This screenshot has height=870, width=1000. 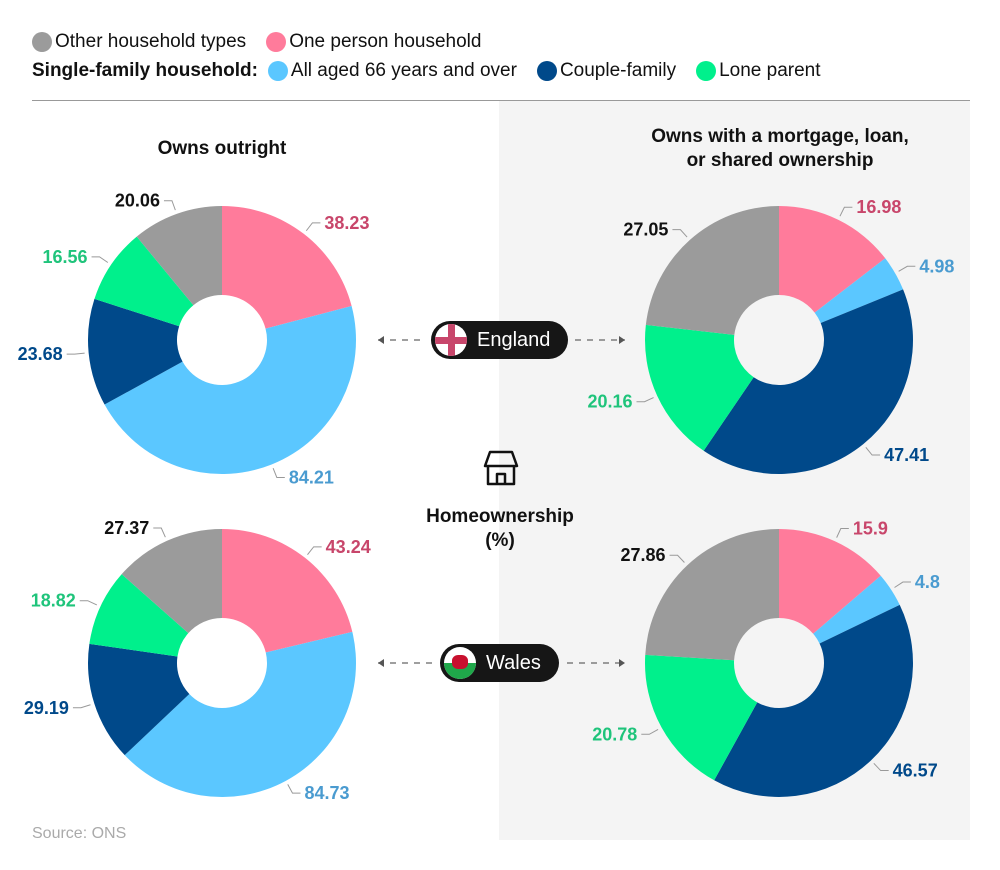 What do you see at coordinates (614, 734) in the screenshot?
I see `data-label: 20.78` at bounding box center [614, 734].